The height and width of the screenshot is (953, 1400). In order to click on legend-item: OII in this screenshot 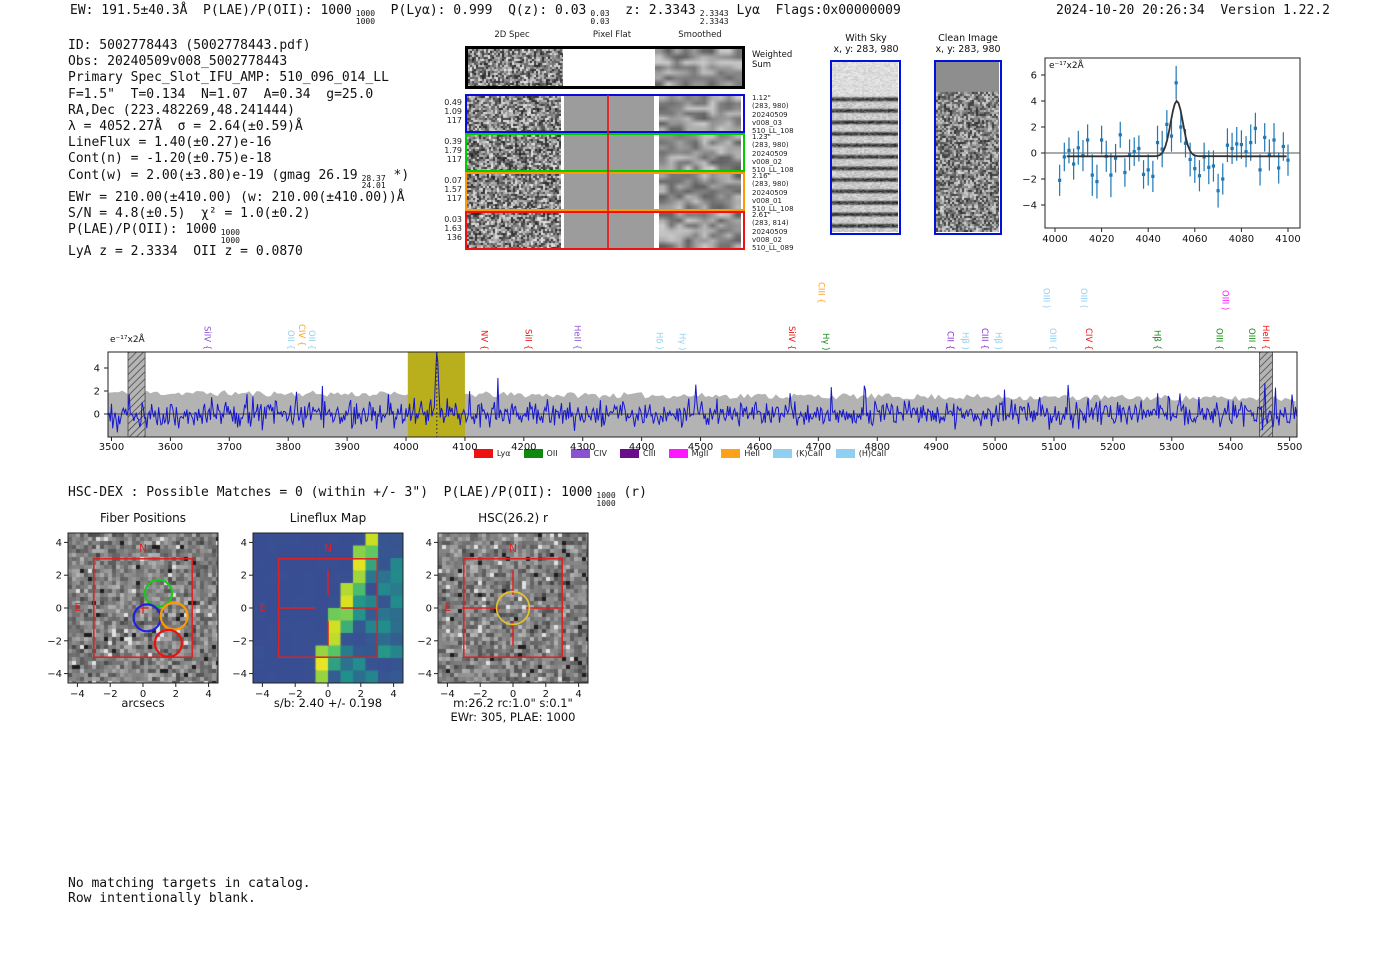, I will do `click(540, 453)`.